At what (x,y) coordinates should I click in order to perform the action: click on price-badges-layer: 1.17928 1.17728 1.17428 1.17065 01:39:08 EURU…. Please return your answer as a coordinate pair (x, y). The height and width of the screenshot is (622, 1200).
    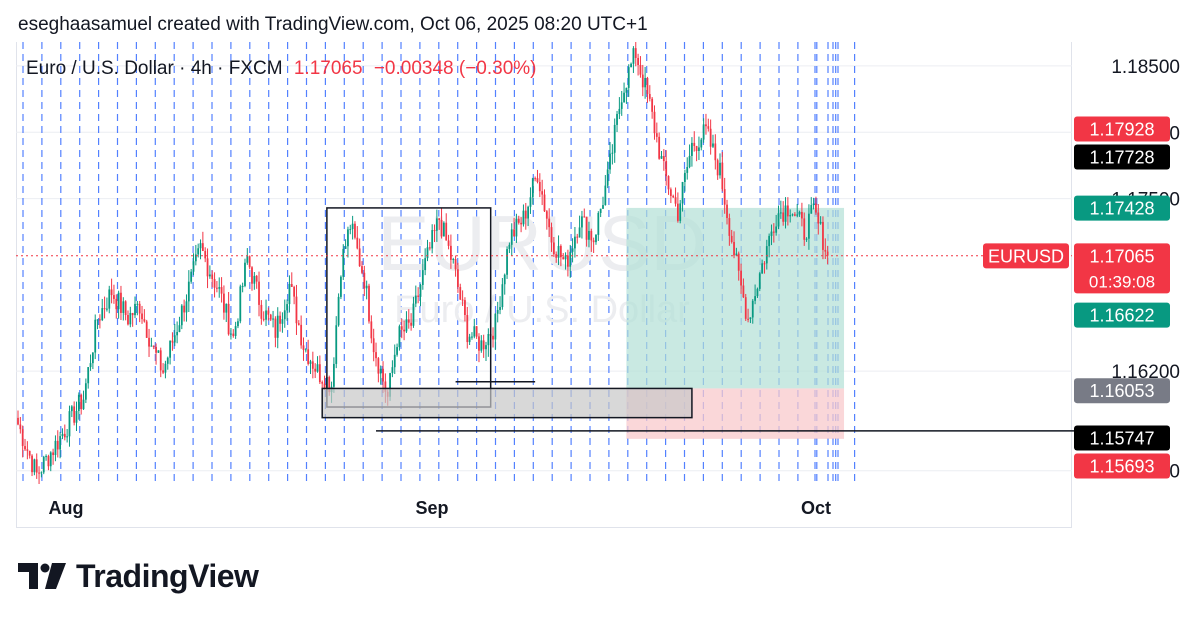
    Looking at the image, I should click on (1076, 297).